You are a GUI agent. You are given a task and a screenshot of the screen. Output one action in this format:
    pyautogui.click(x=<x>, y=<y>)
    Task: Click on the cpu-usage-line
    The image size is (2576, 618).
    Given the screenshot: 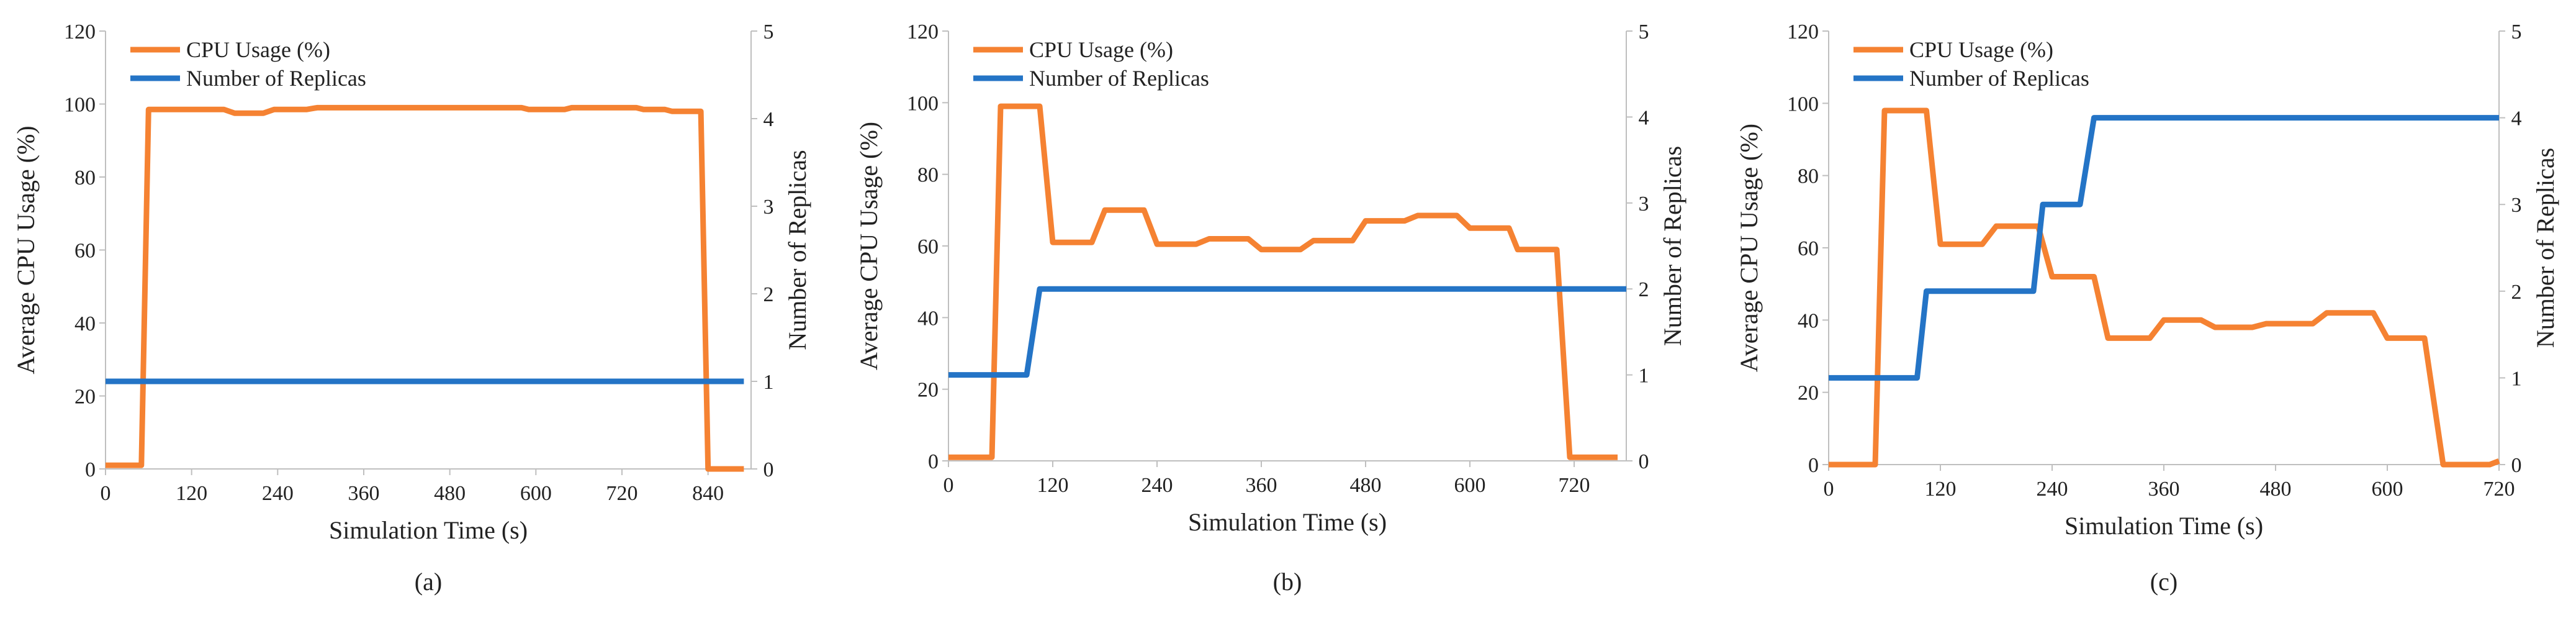 What is the action you would take?
    pyautogui.click(x=425, y=288)
    